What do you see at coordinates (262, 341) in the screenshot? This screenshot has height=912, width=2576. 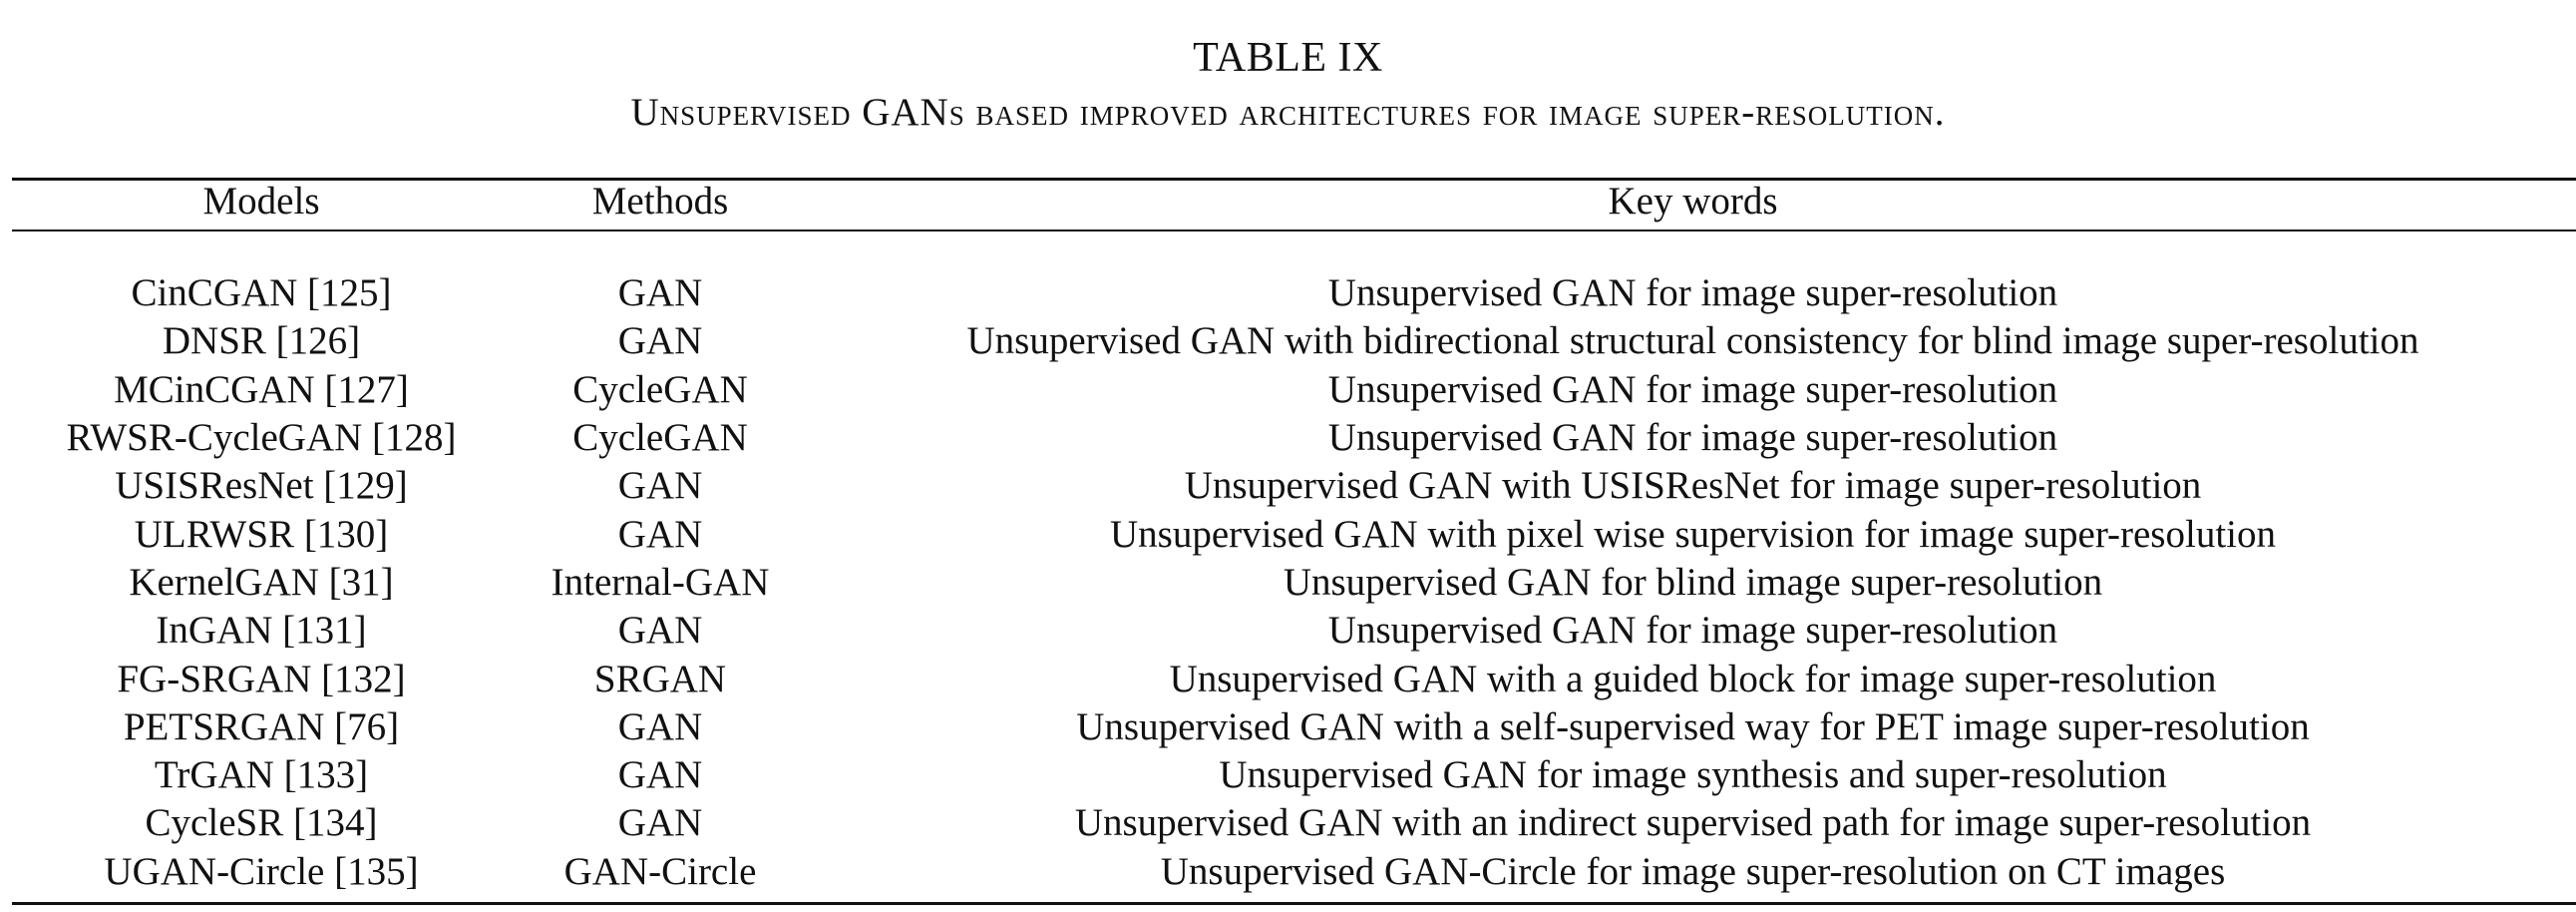 I see `model-cell: DNSR [126]` at bounding box center [262, 341].